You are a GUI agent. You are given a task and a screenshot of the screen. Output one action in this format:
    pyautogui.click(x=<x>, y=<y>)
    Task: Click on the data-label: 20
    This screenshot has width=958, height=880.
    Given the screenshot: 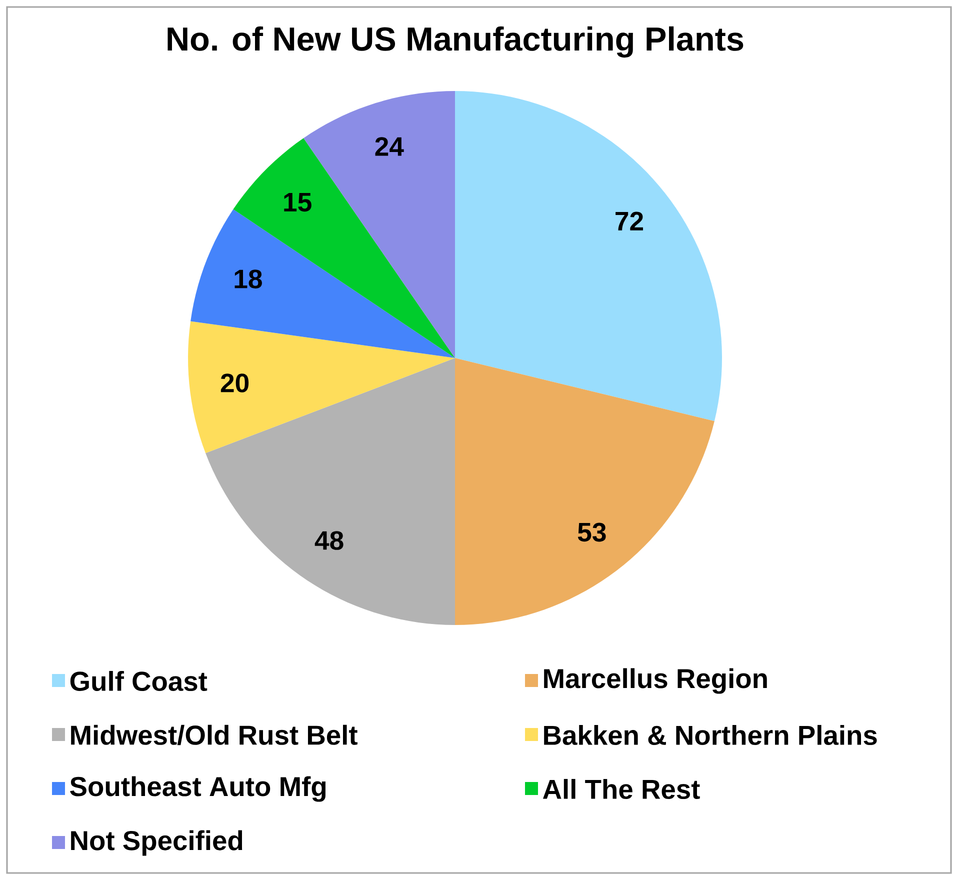 What is the action you would take?
    pyautogui.click(x=234, y=383)
    